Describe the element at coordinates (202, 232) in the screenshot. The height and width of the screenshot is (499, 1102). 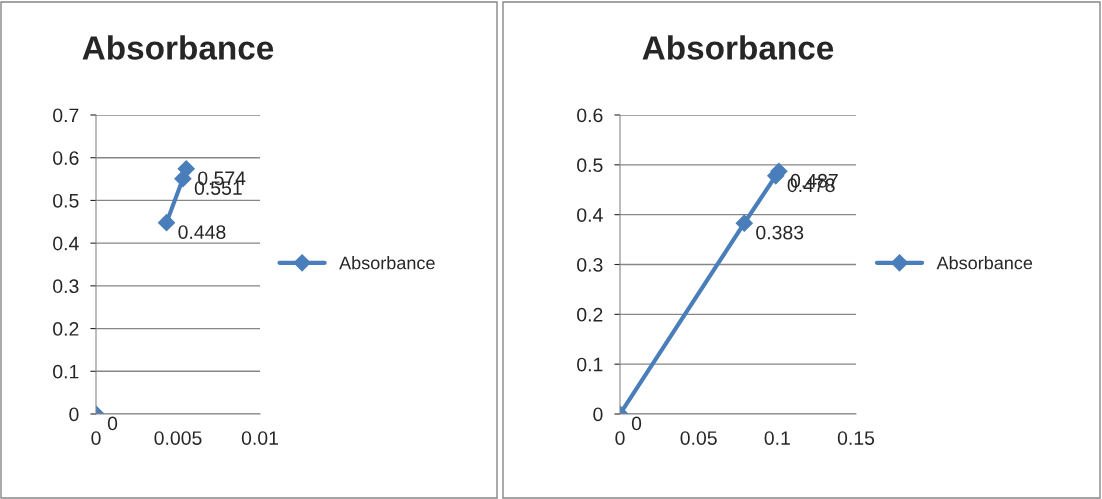
I see `data-label: 0.448` at that location.